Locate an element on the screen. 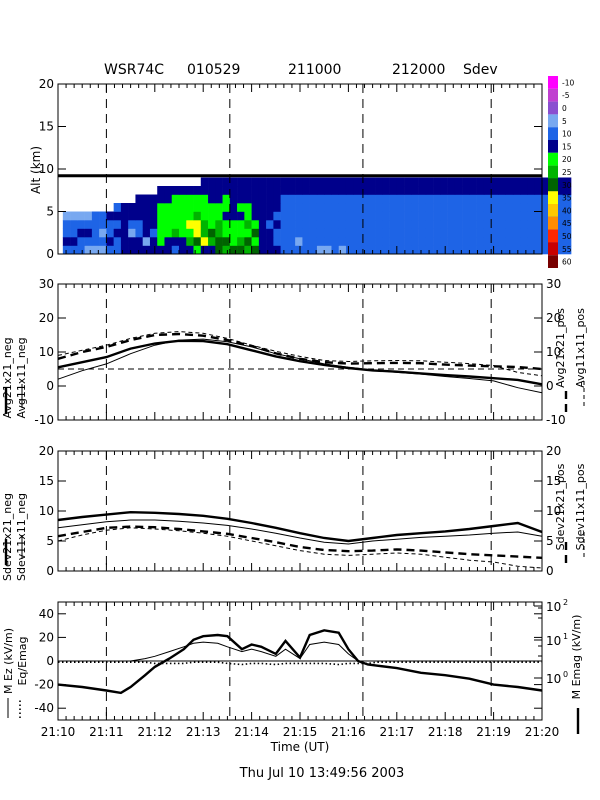 The image size is (600, 800). efield-ytick-label: -40 is located at coordinates (44, 708).